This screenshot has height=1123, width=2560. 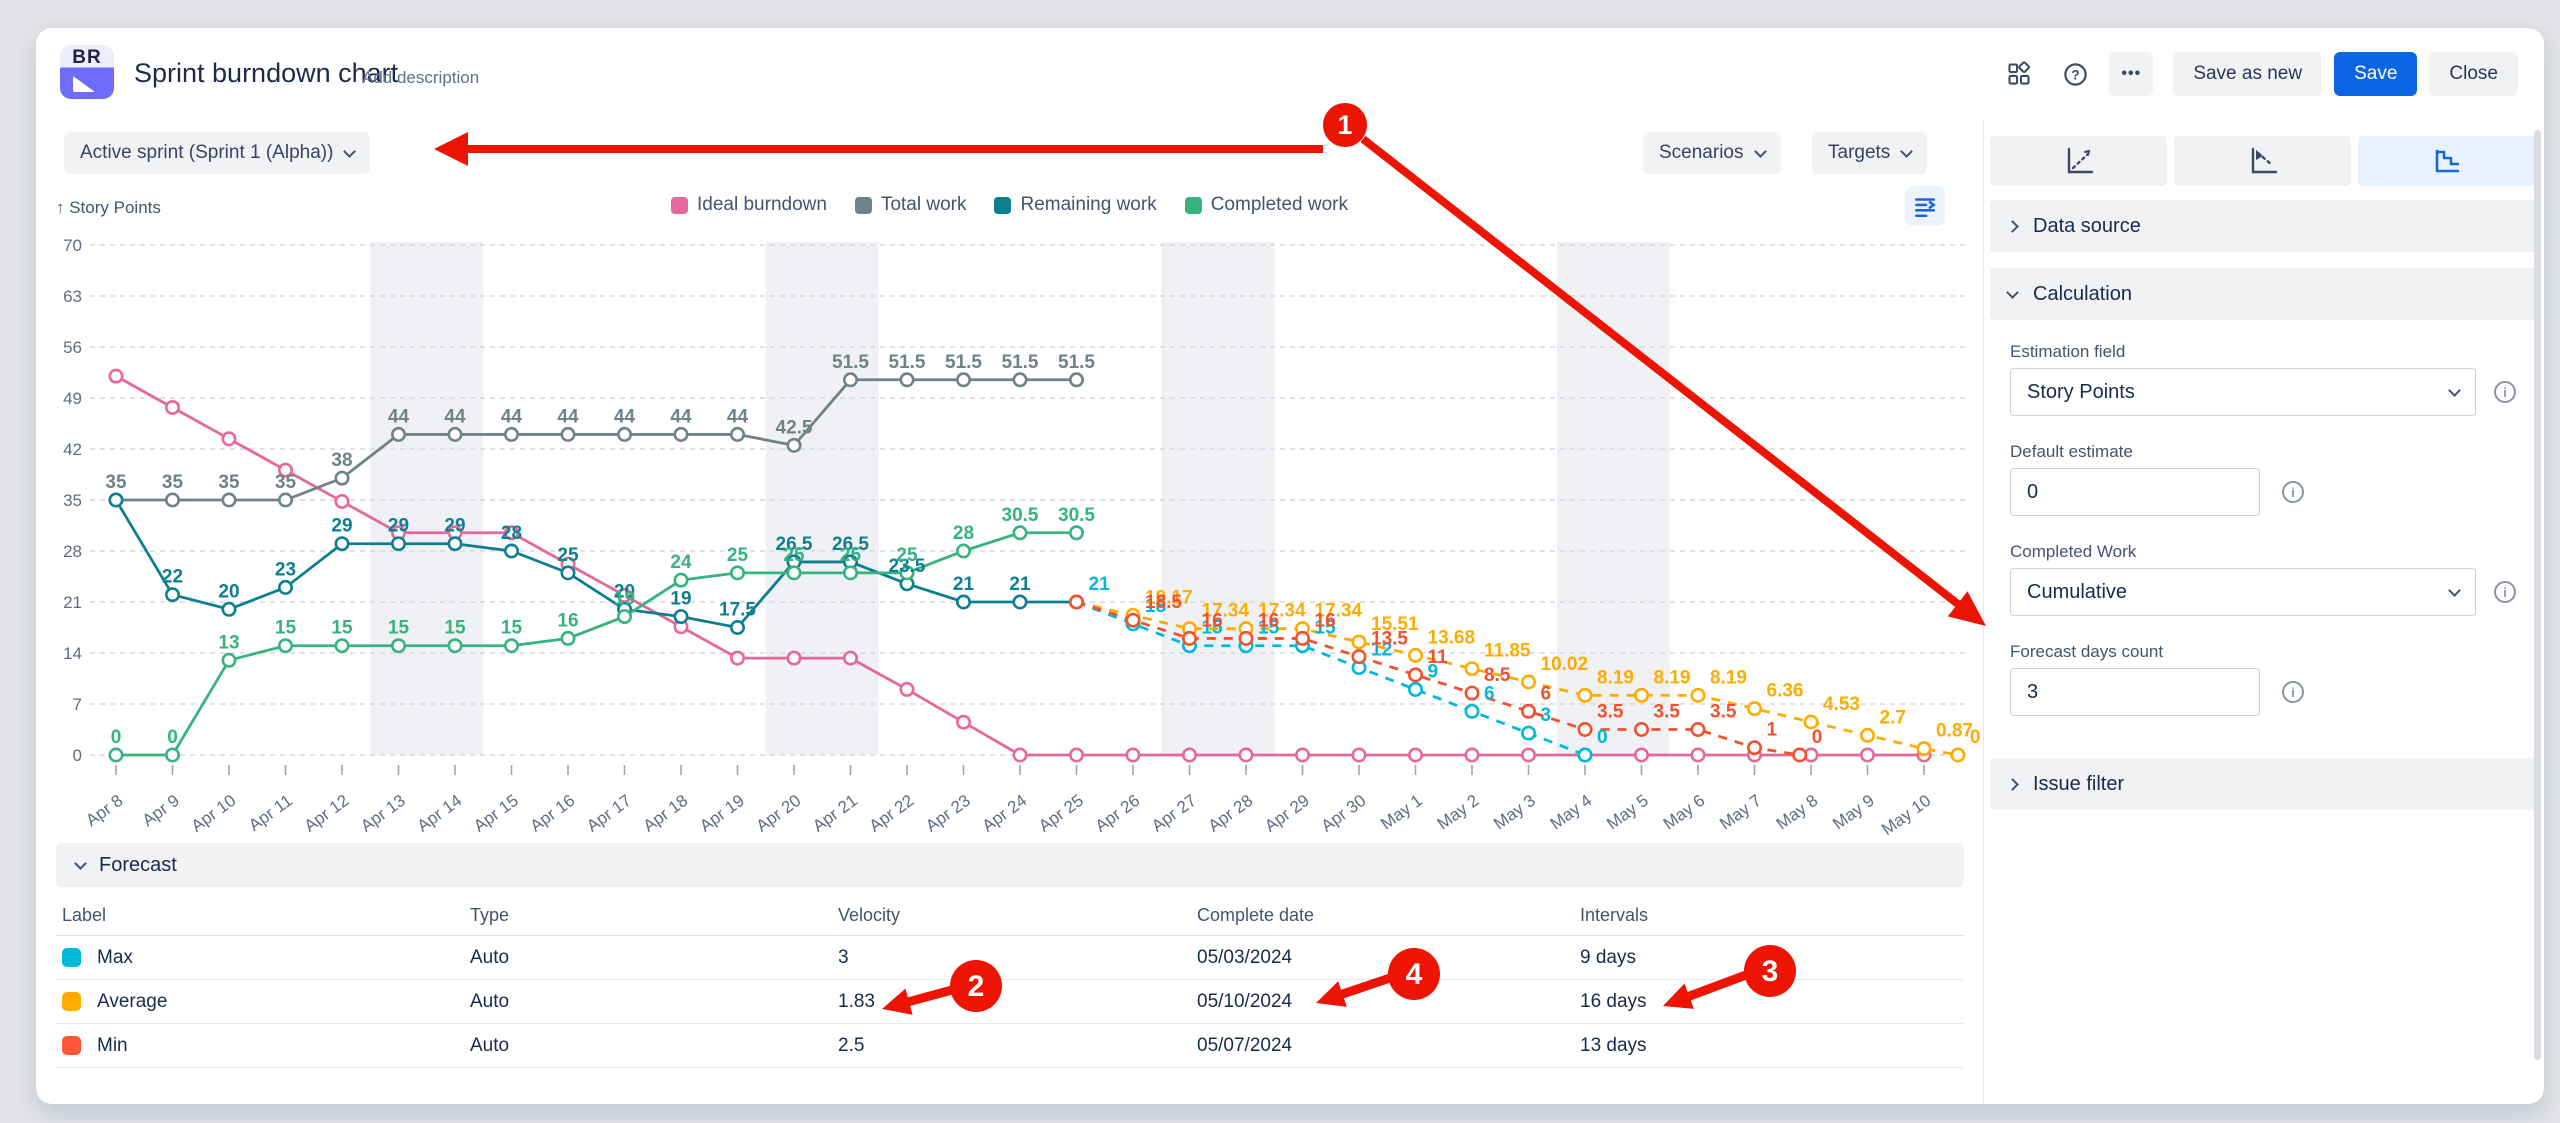 What do you see at coordinates (1906, 815) in the screenshot?
I see `x-tick-label: May 10` at bounding box center [1906, 815].